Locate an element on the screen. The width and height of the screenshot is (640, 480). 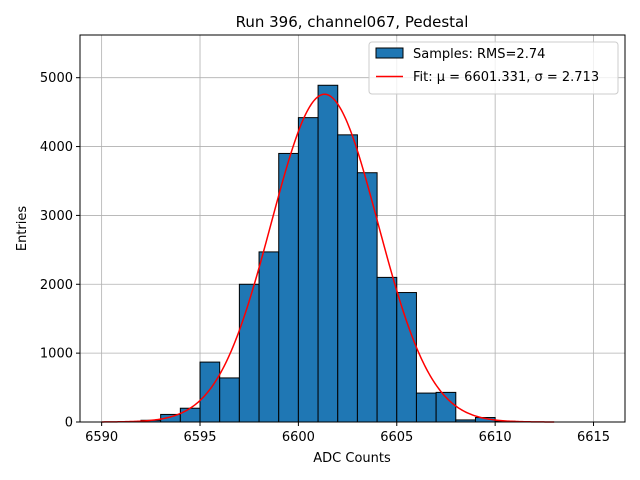
y-axis-label: Entries is located at coordinates (22, 229).